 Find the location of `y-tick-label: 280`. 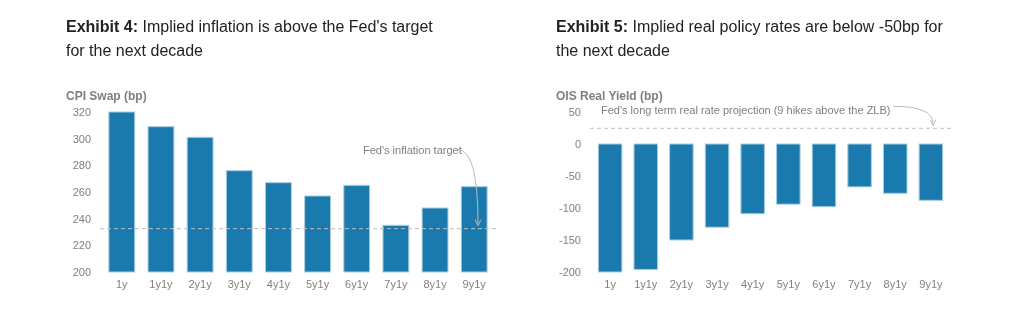

y-tick-label: 280 is located at coordinates (81, 165).